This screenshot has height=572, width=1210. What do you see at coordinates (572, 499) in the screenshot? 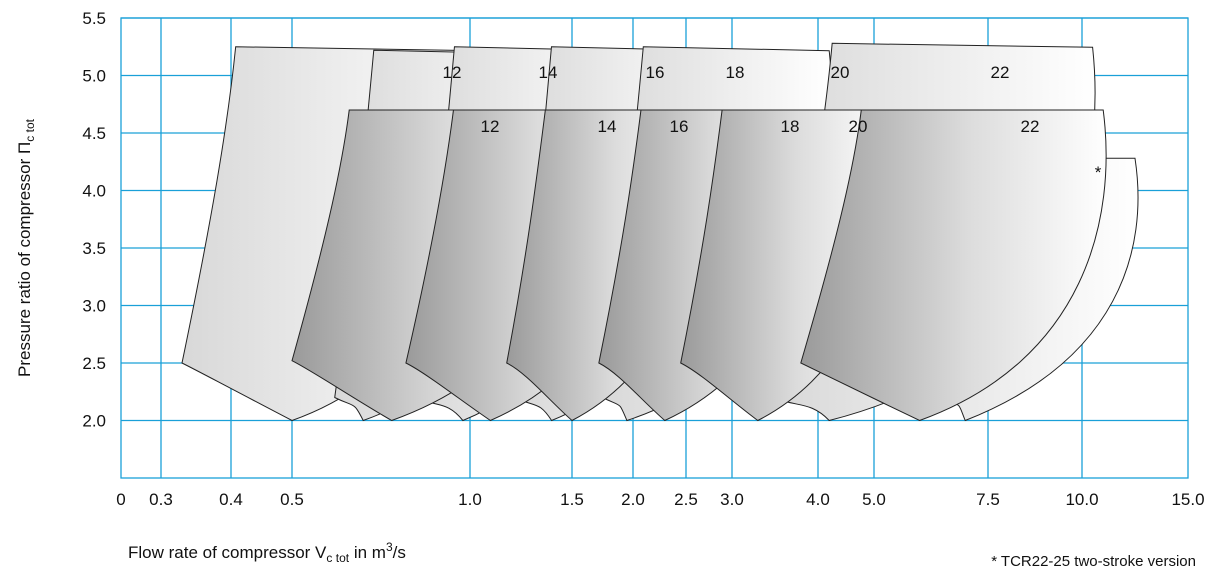
I see `x-tick-label: 1.5` at bounding box center [572, 499].